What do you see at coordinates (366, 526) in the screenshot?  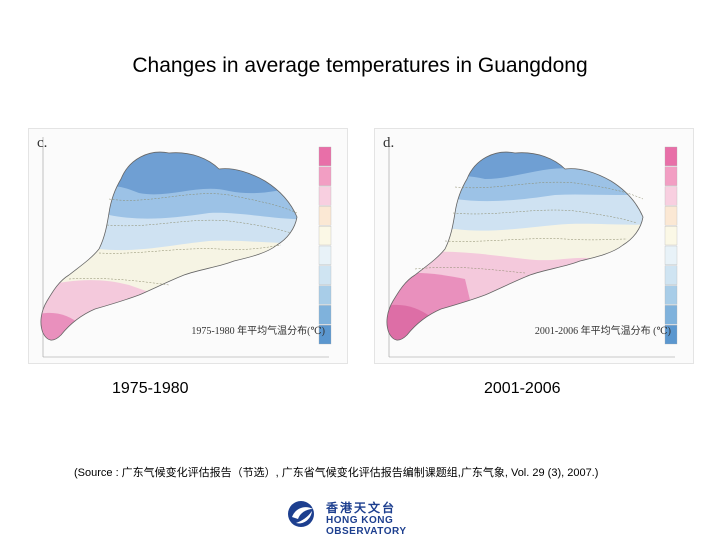 I see `logo-english-name: HONG KONG OBSERVATORY` at bounding box center [366, 526].